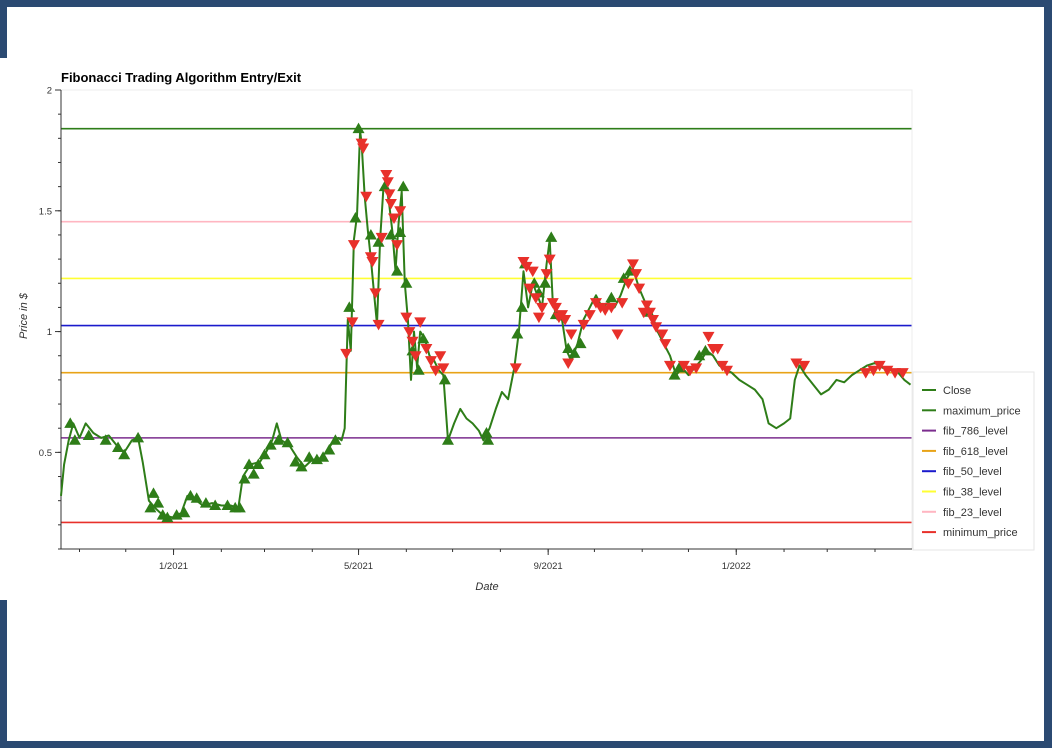  I want to click on legend-box, so click(973, 461).